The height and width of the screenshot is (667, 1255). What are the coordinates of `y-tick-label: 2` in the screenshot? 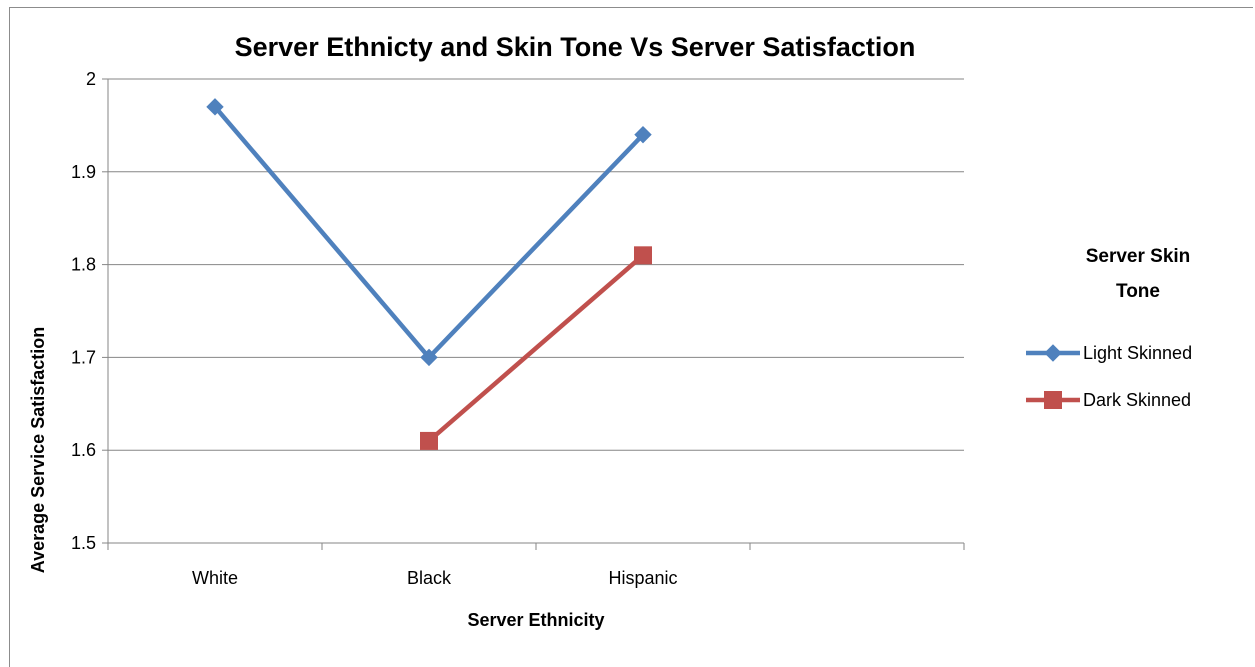 It's located at (91, 79).